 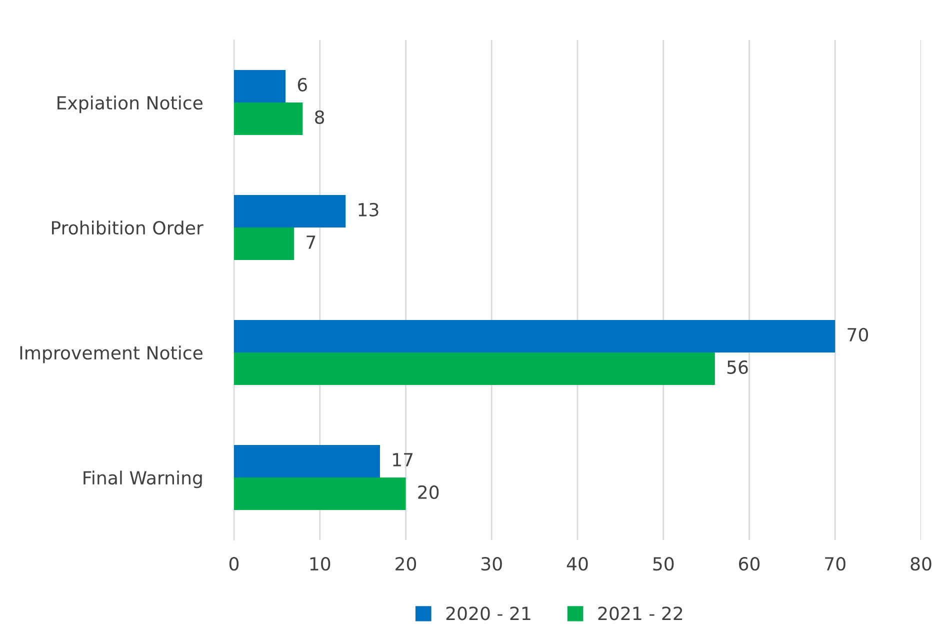 I want to click on data-label: 7, so click(x=311, y=242).